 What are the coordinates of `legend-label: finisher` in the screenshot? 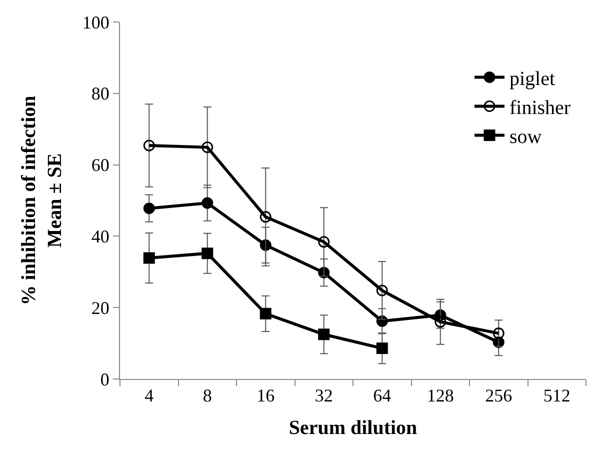 It's located at (540, 108).